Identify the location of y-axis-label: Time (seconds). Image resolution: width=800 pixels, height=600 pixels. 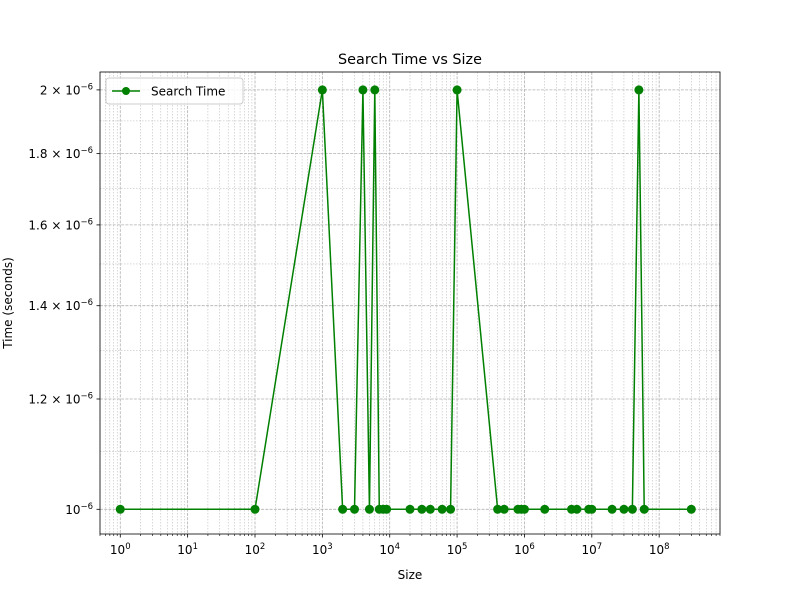
(8, 303).